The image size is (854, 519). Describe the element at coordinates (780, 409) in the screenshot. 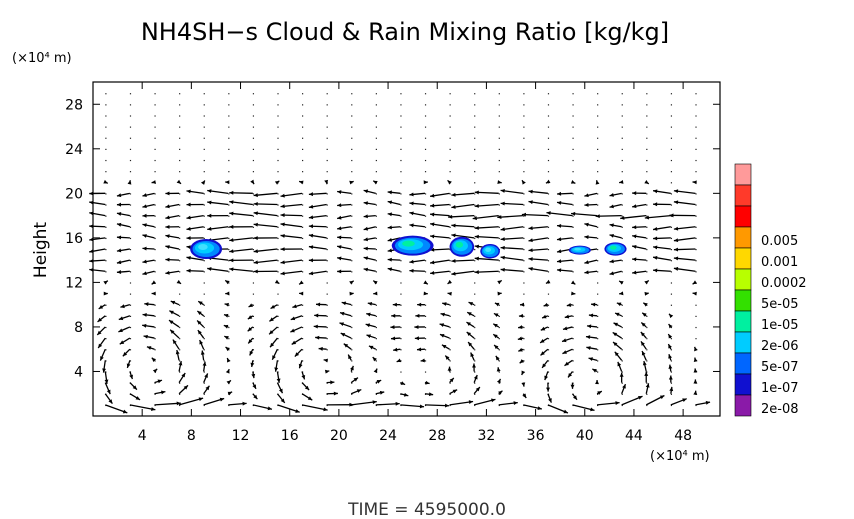

I see `colorbar-label: 2e-08` at that location.